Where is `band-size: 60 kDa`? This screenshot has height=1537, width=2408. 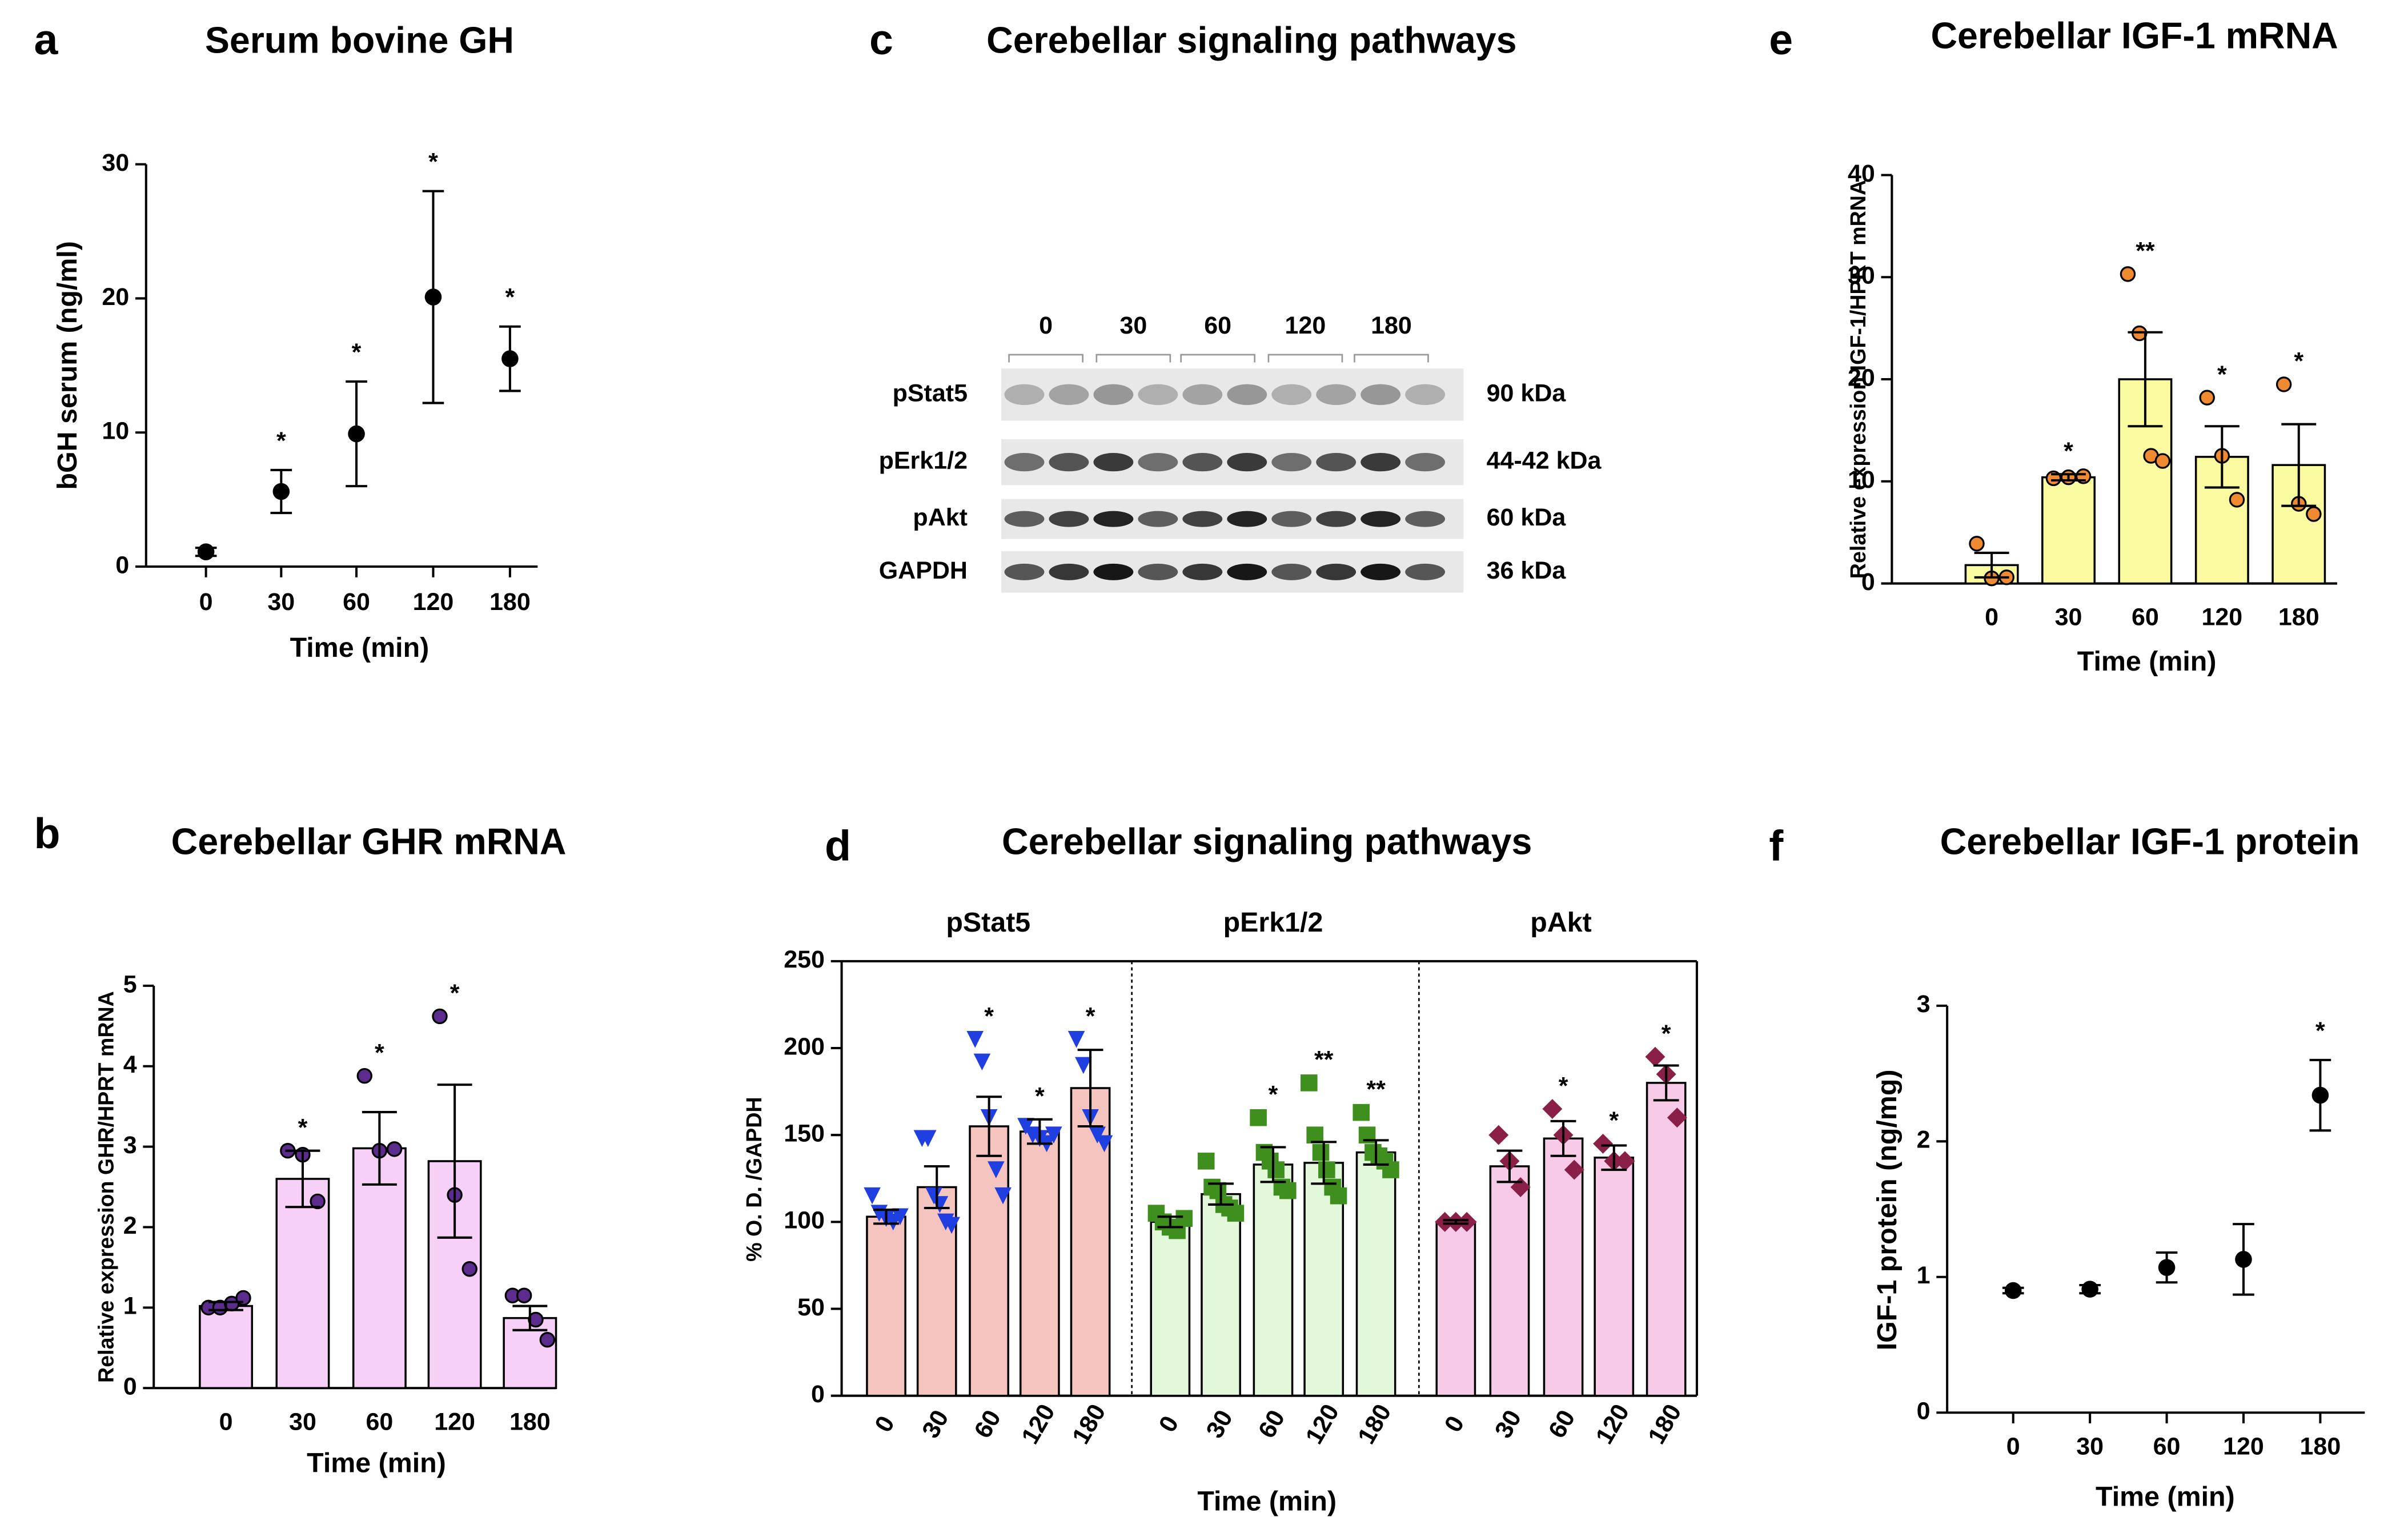
band-size: 60 kDa is located at coordinates (1527, 517).